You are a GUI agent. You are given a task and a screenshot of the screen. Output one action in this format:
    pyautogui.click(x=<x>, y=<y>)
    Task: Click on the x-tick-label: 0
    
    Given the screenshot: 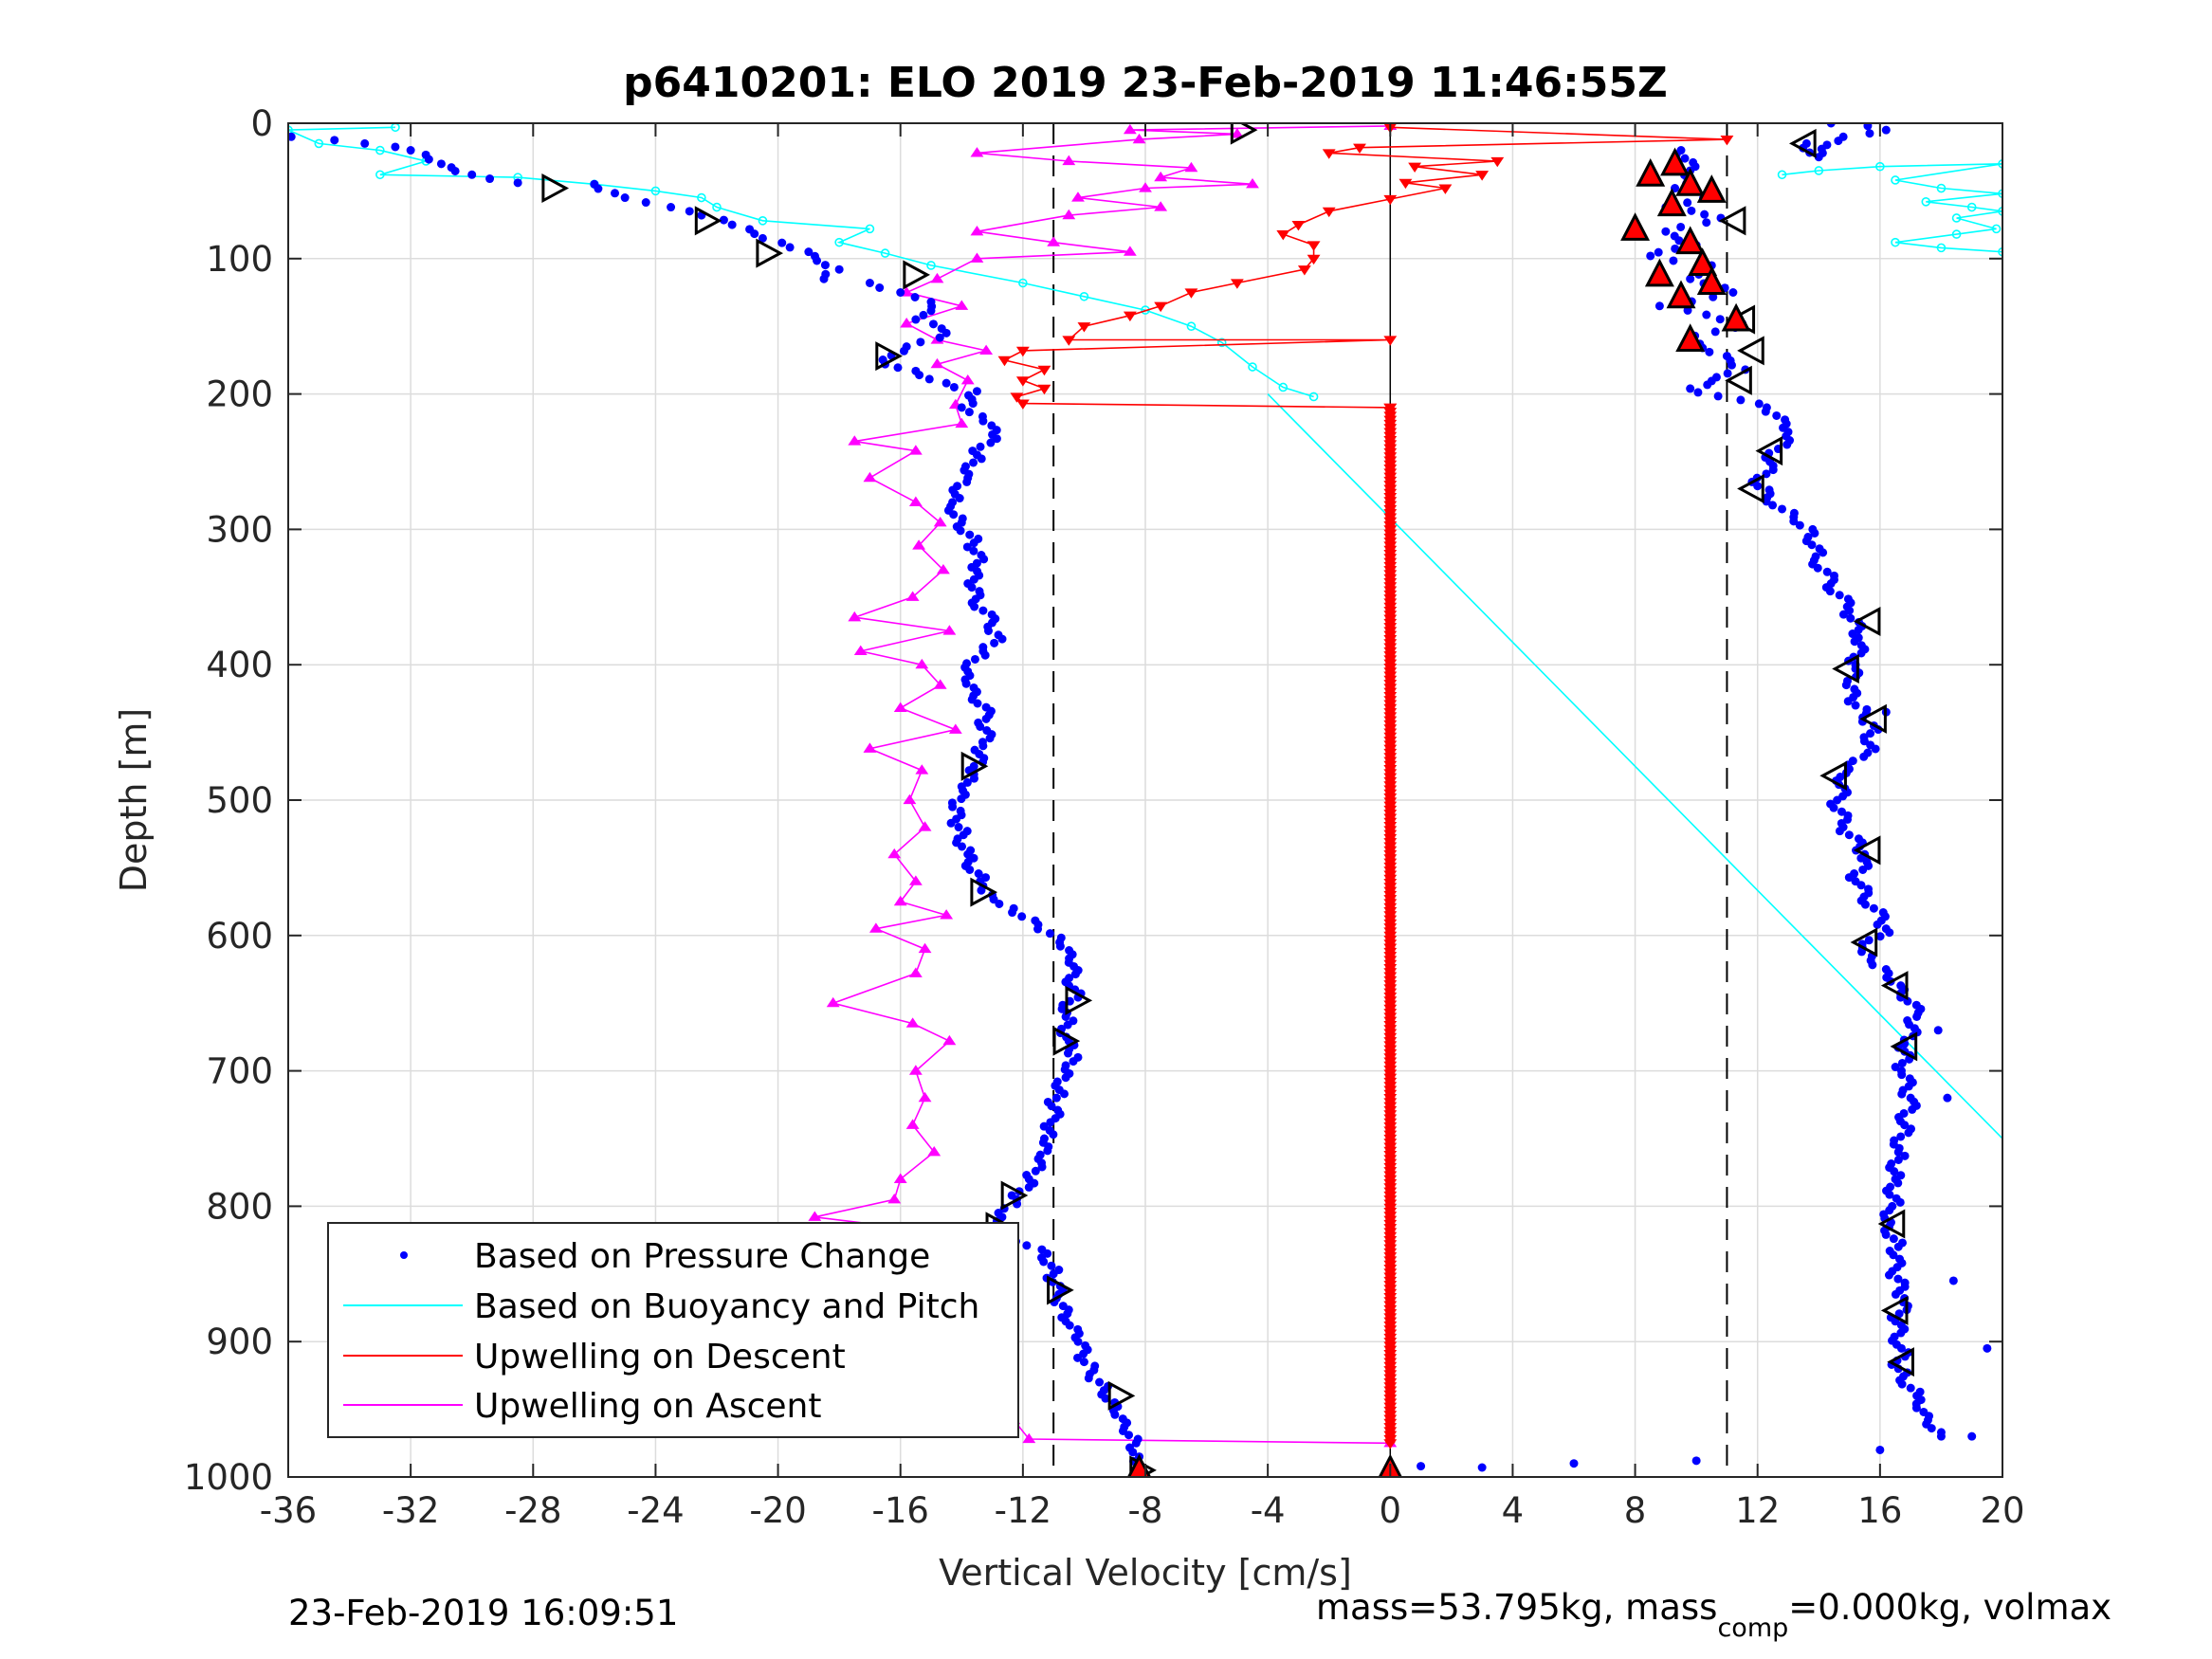 What is the action you would take?
    pyautogui.click(x=1391, y=1510)
    